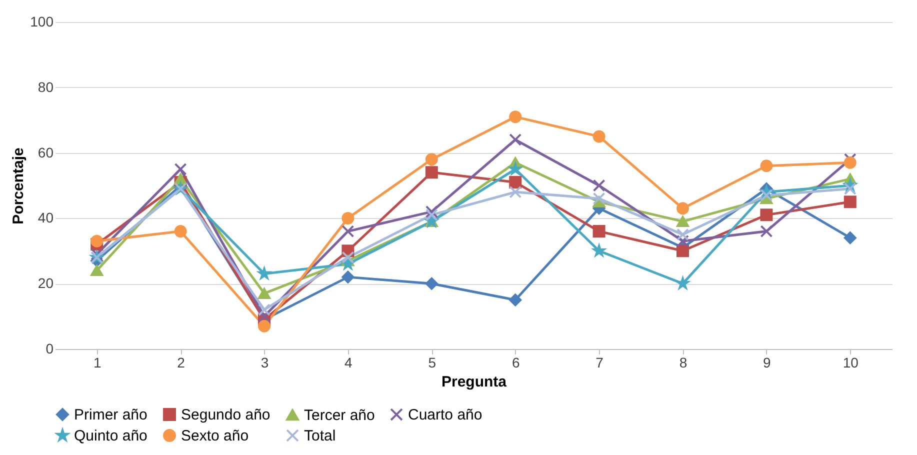  What do you see at coordinates (432, 362) in the screenshot?
I see `x-tick-label: 5` at bounding box center [432, 362].